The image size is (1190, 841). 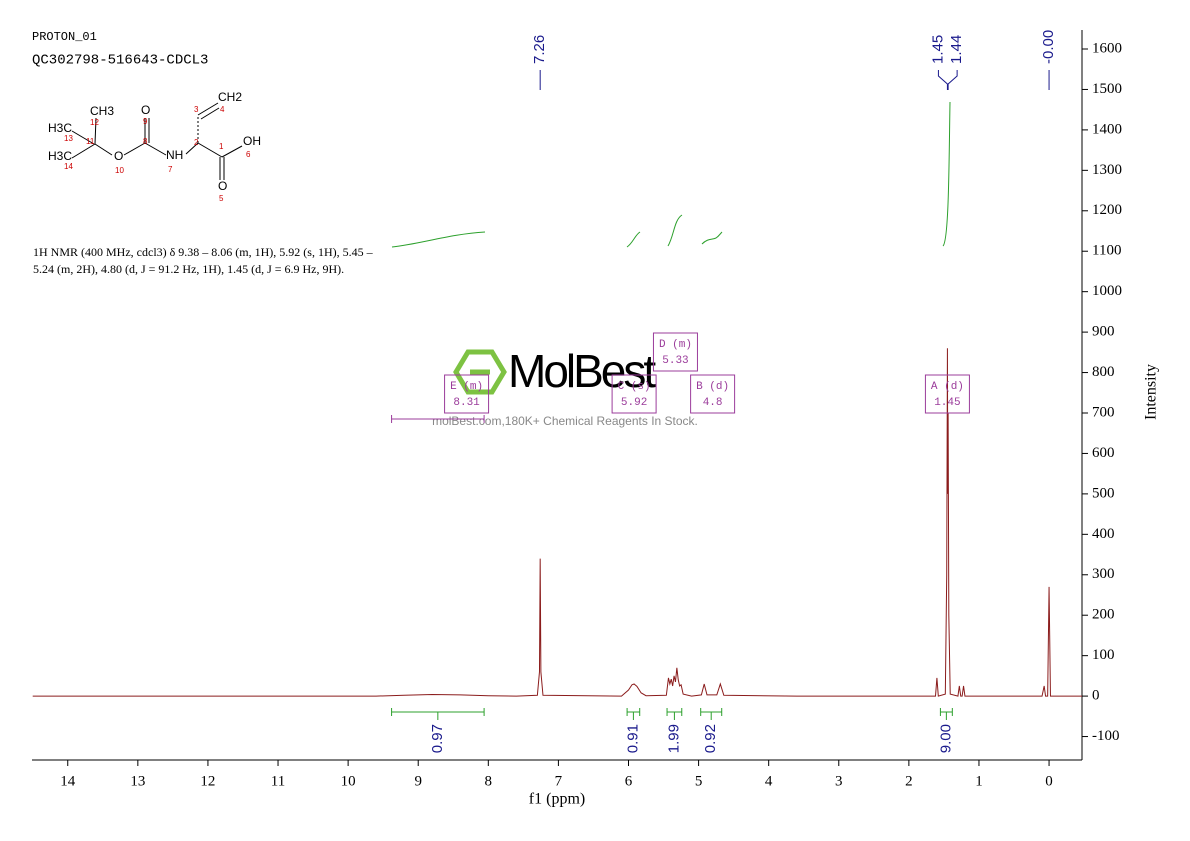 I want to click on atom-number: 2, so click(x=196, y=142).